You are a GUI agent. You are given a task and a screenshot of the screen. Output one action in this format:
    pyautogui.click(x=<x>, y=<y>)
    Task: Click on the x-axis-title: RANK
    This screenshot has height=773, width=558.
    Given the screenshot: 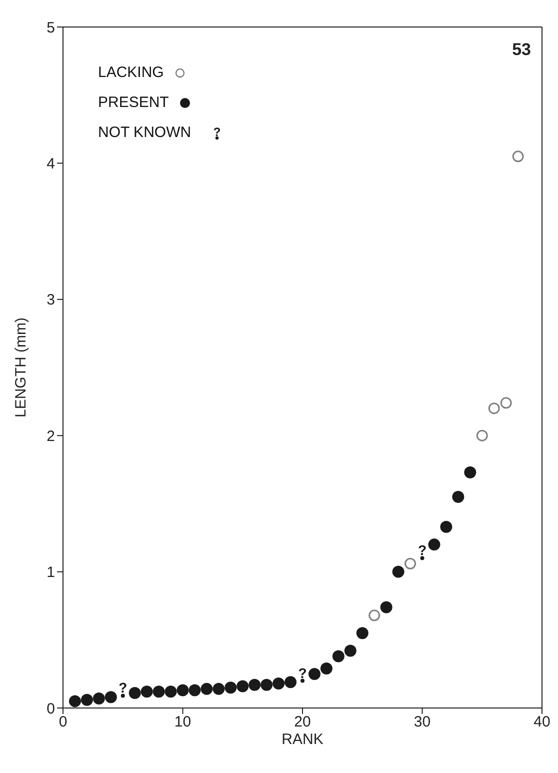 What is the action you would take?
    pyautogui.click(x=303, y=739)
    